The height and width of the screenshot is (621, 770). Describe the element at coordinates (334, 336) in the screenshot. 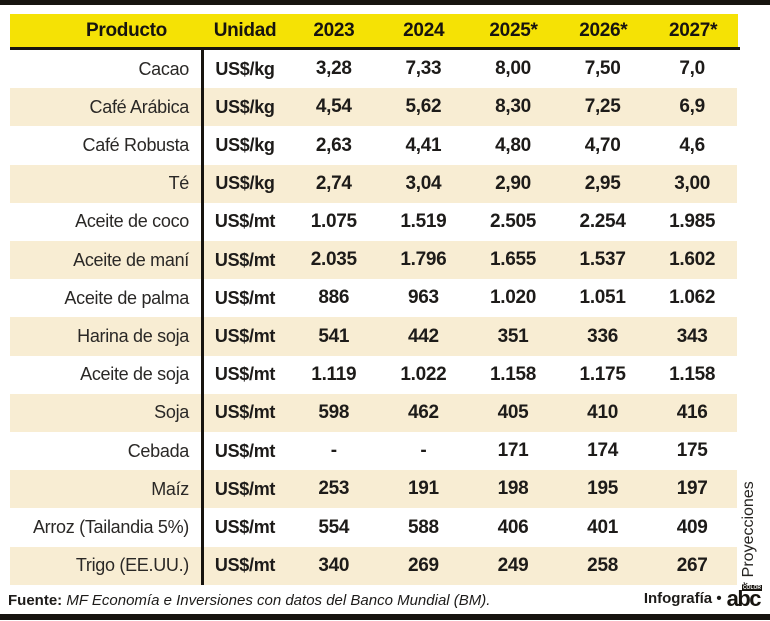

I see `value-cell: 541` at that location.